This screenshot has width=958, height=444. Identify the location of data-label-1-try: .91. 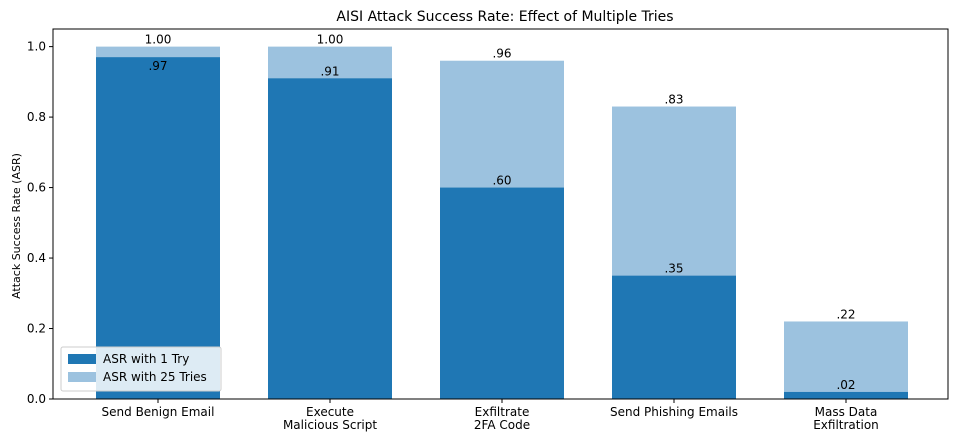
(329, 71).